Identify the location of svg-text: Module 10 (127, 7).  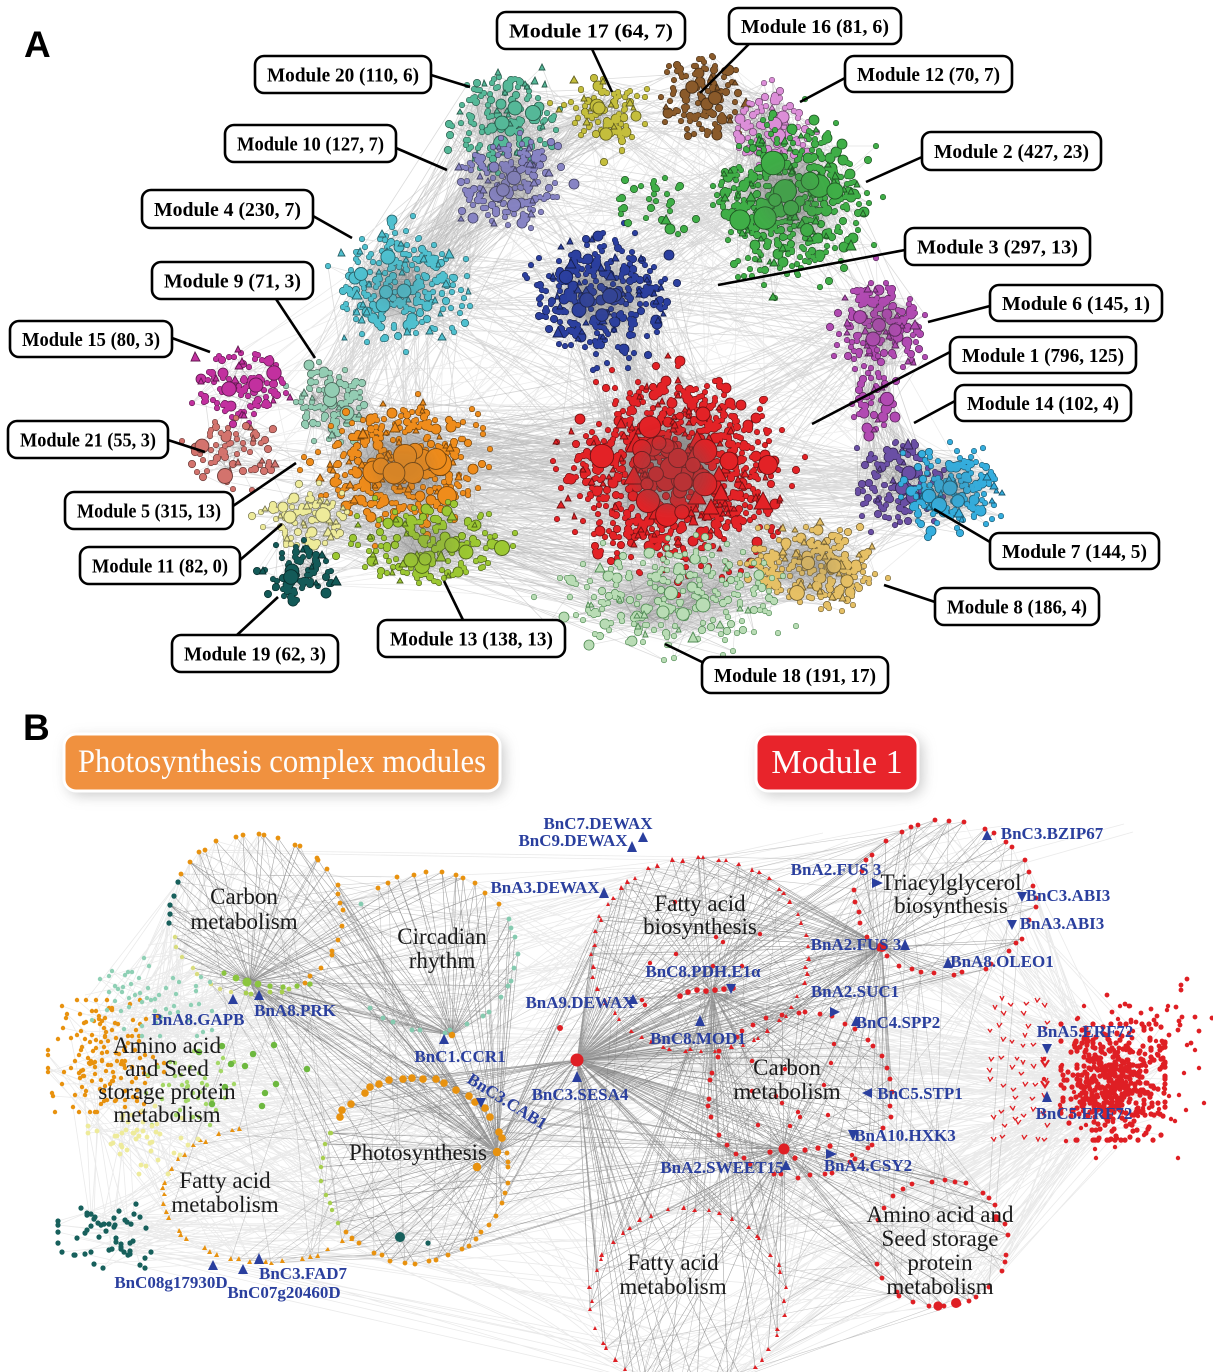
(310, 145).